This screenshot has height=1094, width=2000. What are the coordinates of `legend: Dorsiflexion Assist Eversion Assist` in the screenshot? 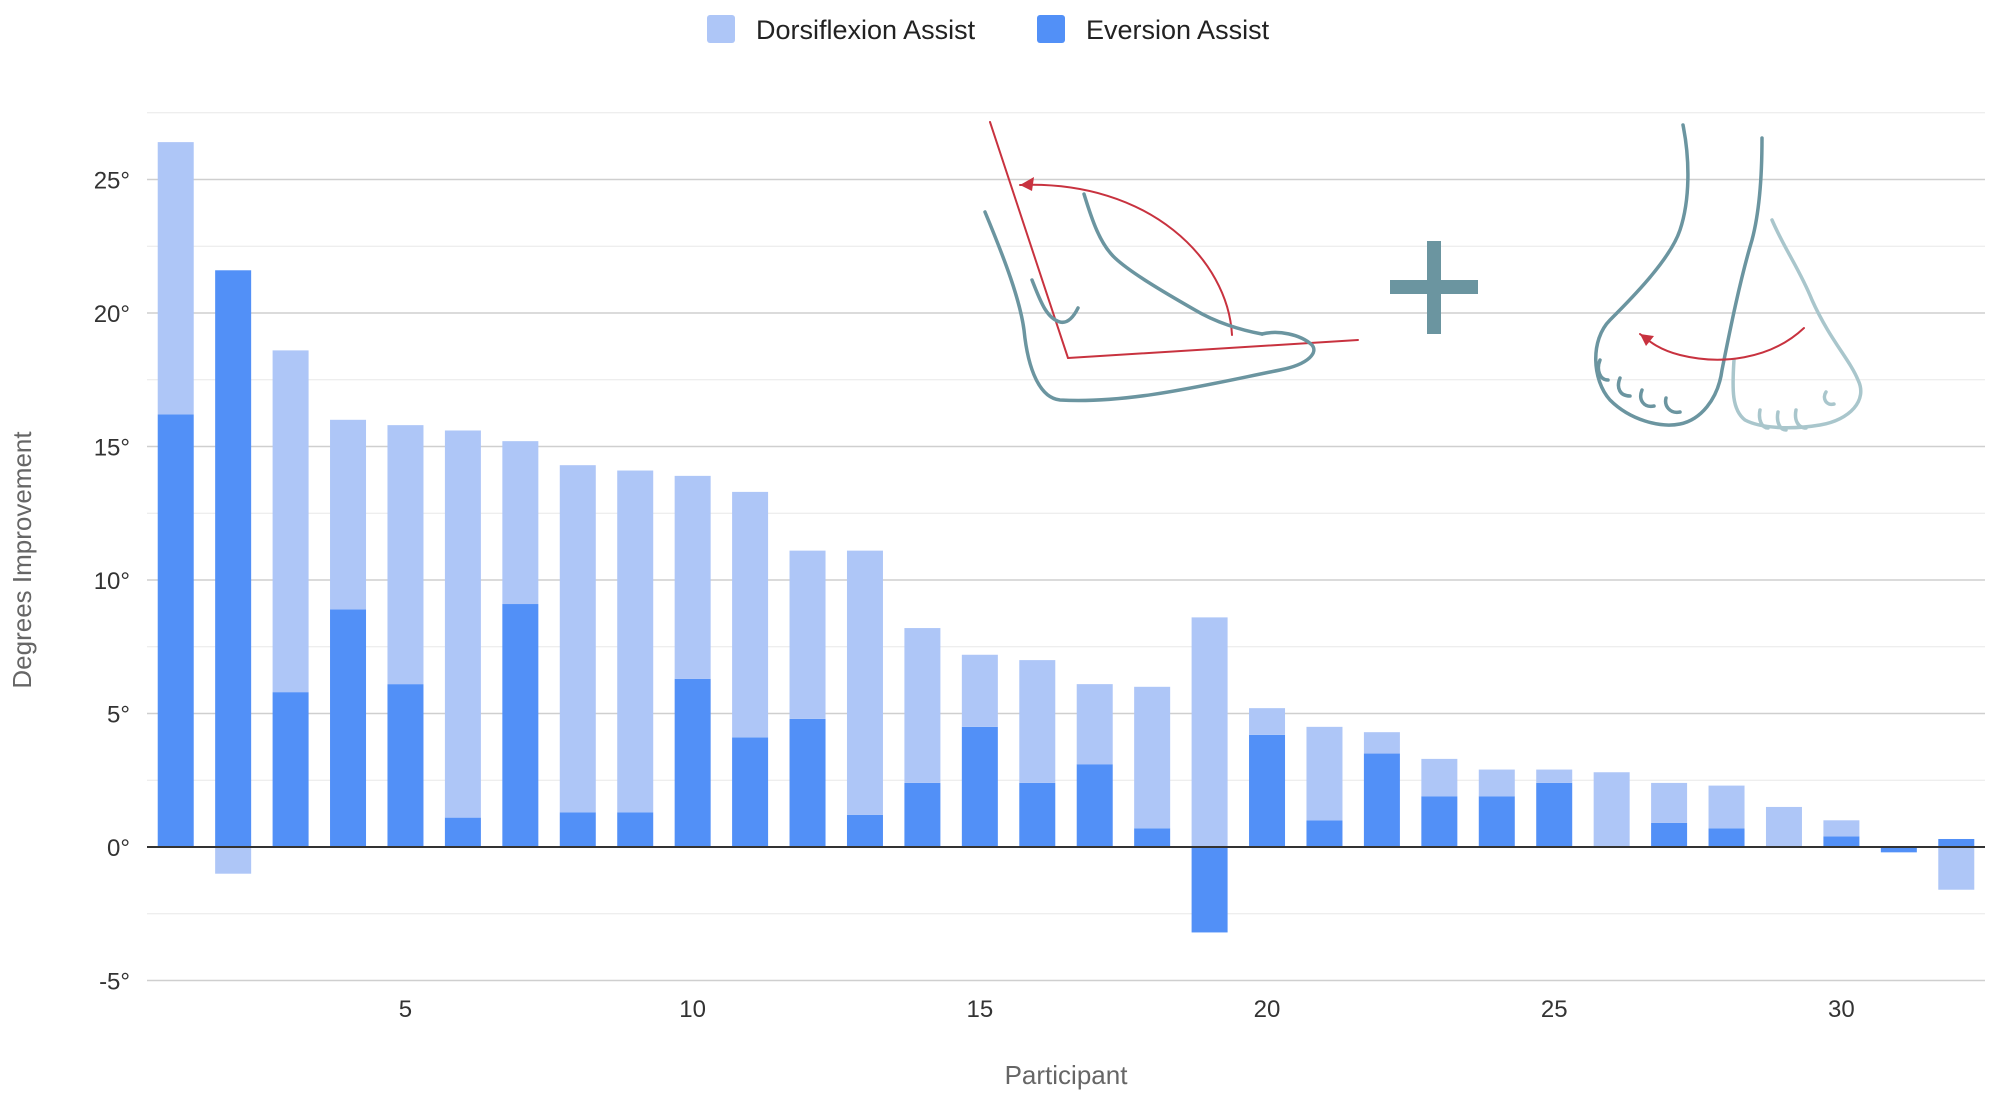 It's located at (988, 30).